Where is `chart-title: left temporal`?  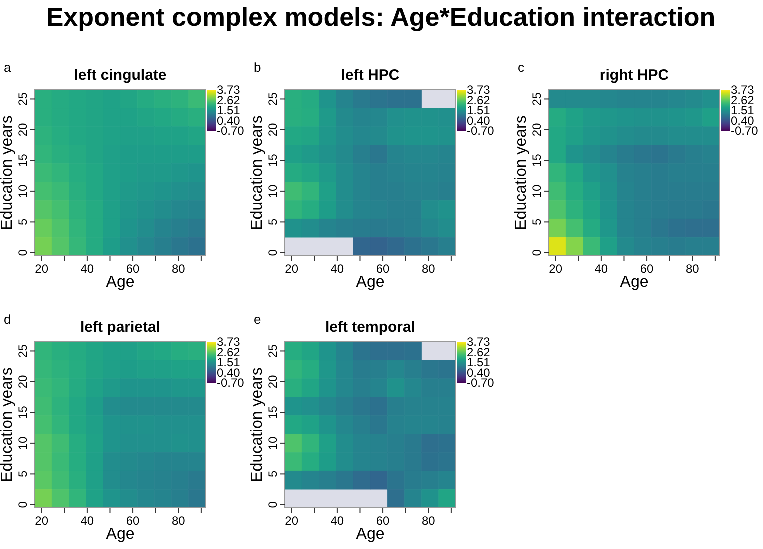 chart-title: left temporal is located at coordinates (370, 327).